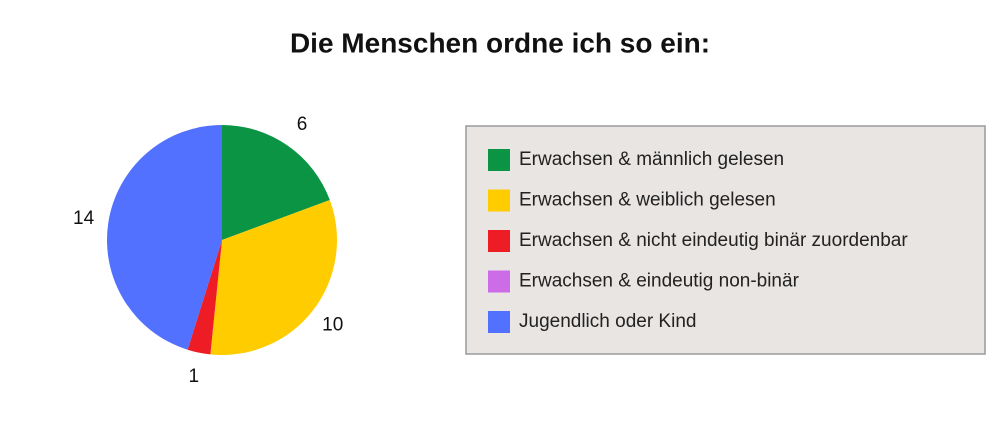 The image size is (1000, 431). What do you see at coordinates (332, 325) in the screenshot?
I see `value-label: 10` at bounding box center [332, 325].